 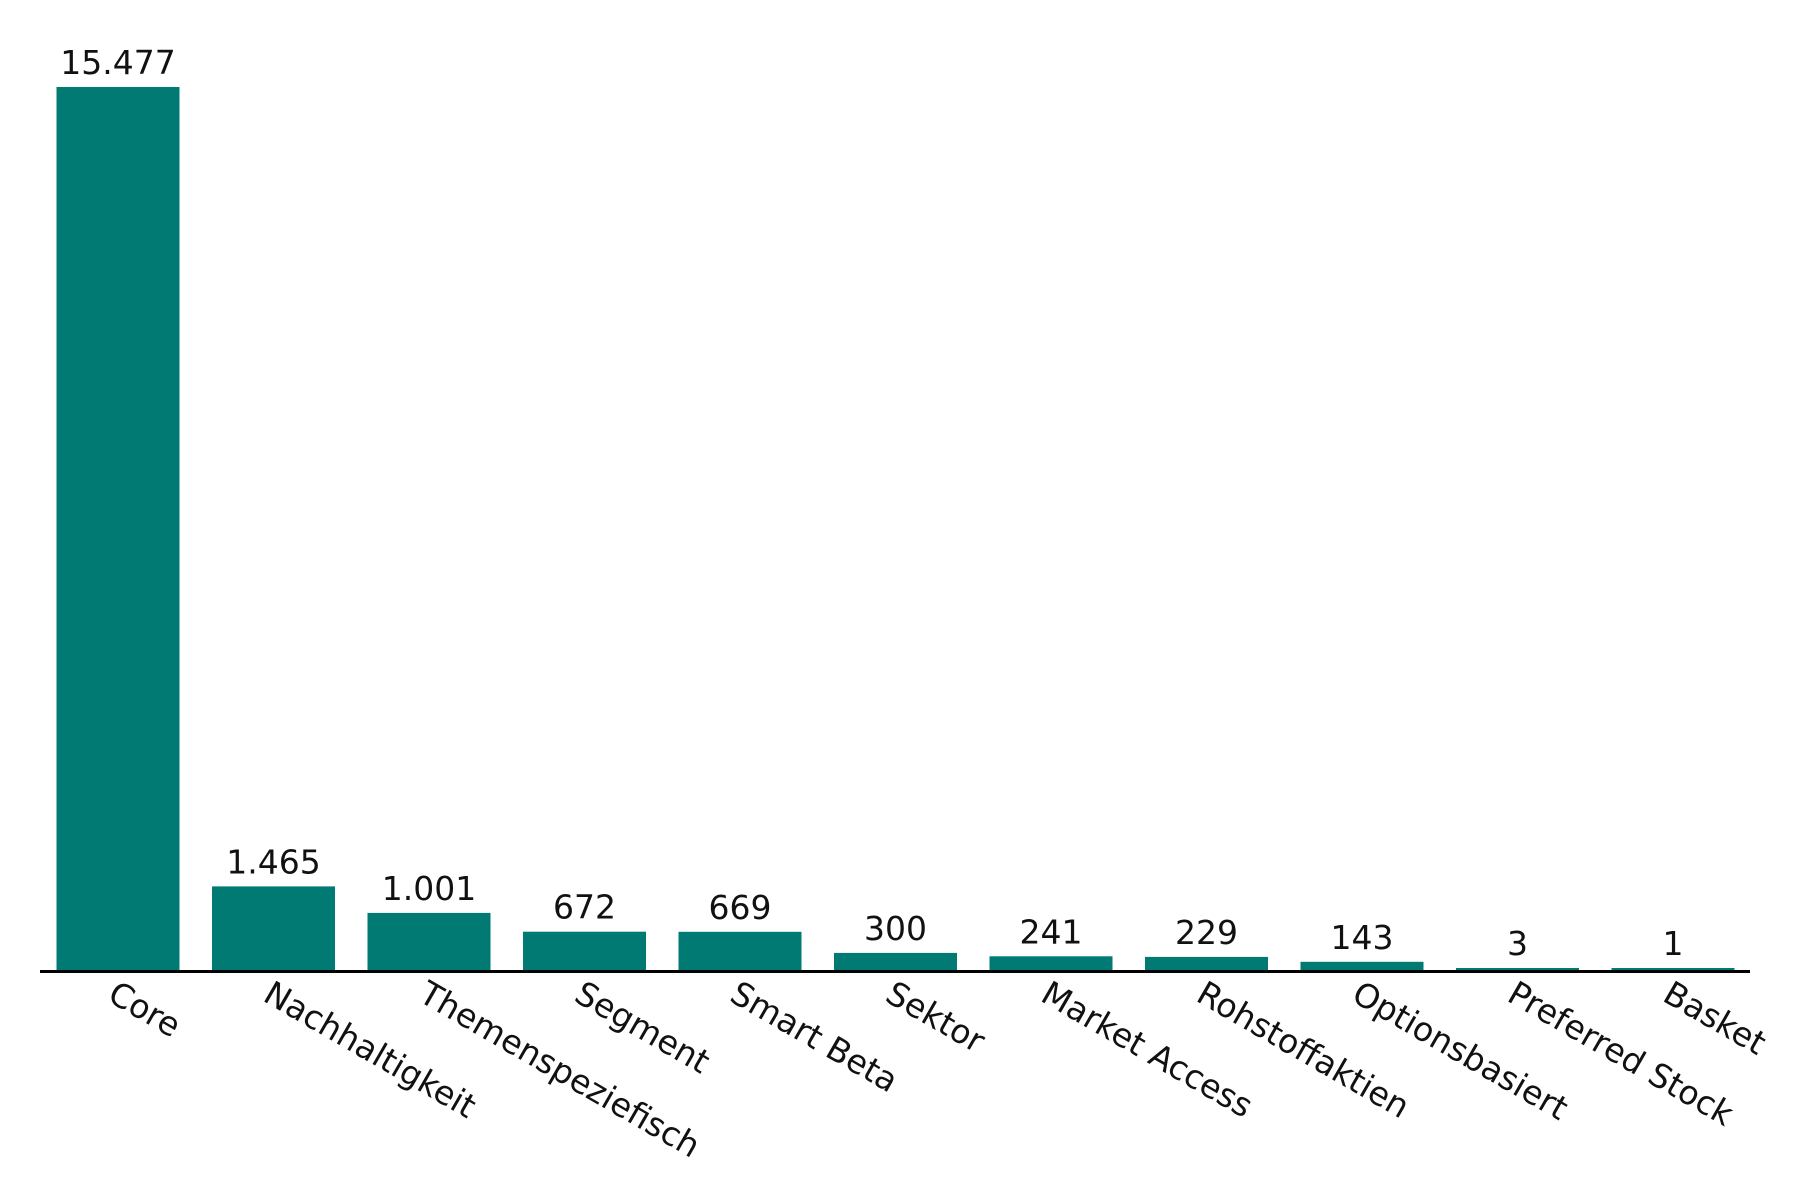 What do you see at coordinates (1051, 963) in the screenshot?
I see `bar-market-access` at bounding box center [1051, 963].